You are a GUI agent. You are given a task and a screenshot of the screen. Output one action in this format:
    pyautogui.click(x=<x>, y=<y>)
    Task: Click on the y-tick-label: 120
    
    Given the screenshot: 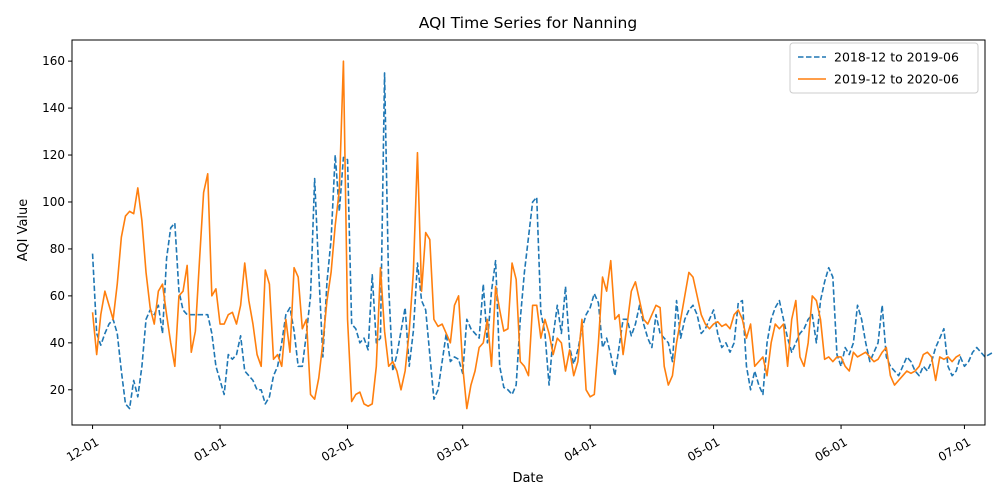 What is the action you would take?
    pyautogui.click(x=53, y=155)
    